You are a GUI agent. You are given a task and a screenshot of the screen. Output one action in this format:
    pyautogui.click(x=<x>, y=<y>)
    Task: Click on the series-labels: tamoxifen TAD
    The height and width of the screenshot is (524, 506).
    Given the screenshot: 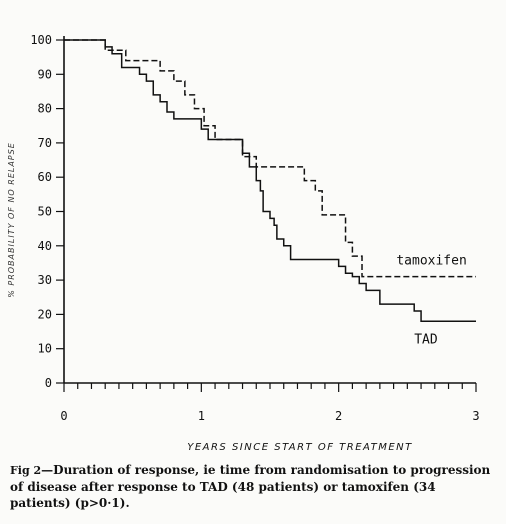 What is the action you would take?
    pyautogui.click(x=431, y=301)
    